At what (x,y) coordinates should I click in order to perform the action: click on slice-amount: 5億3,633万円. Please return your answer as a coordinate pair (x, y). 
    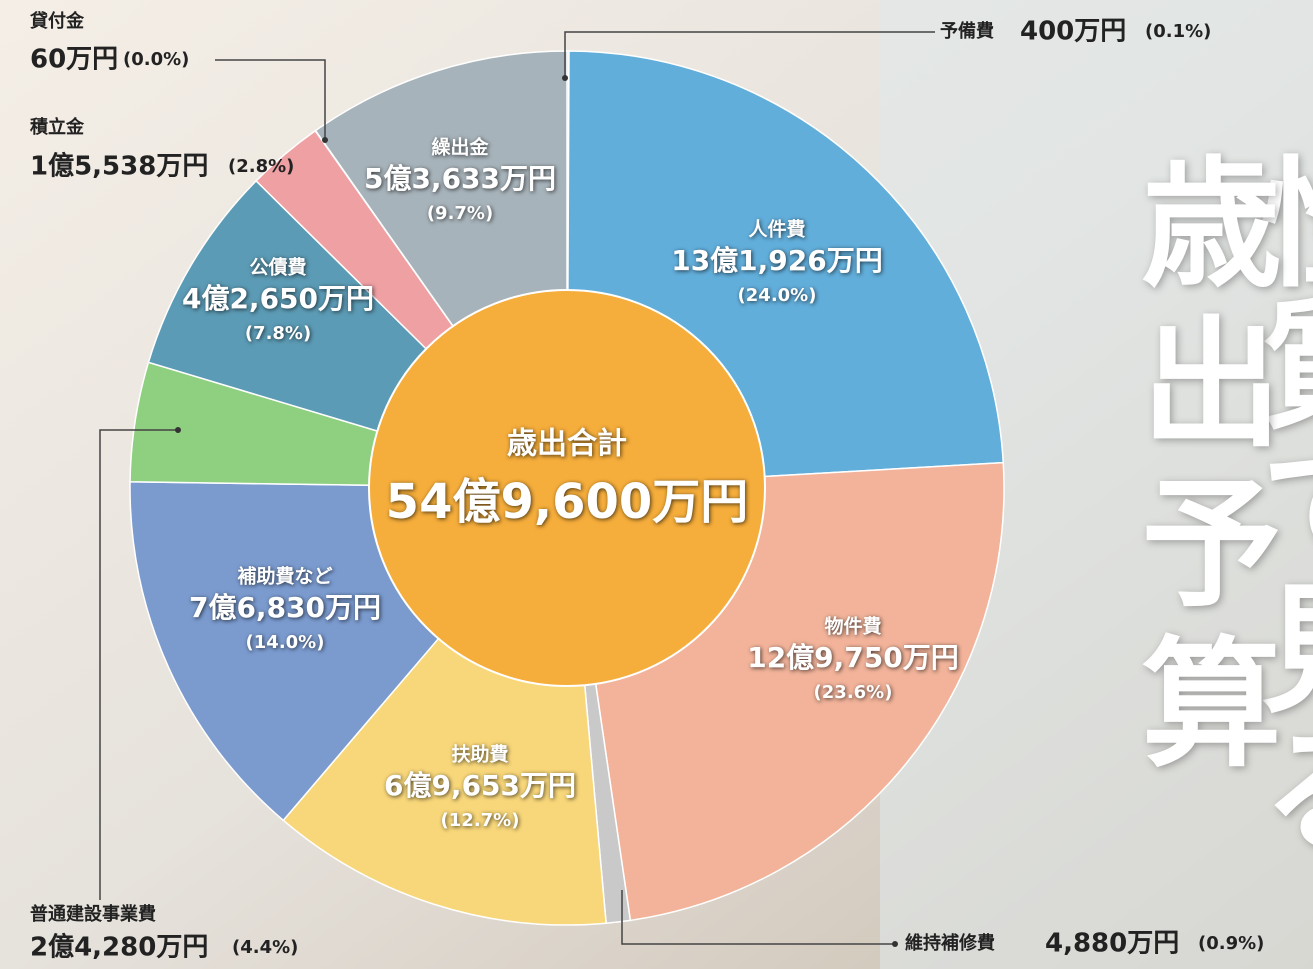
    Looking at the image, I should click on (460, 178).